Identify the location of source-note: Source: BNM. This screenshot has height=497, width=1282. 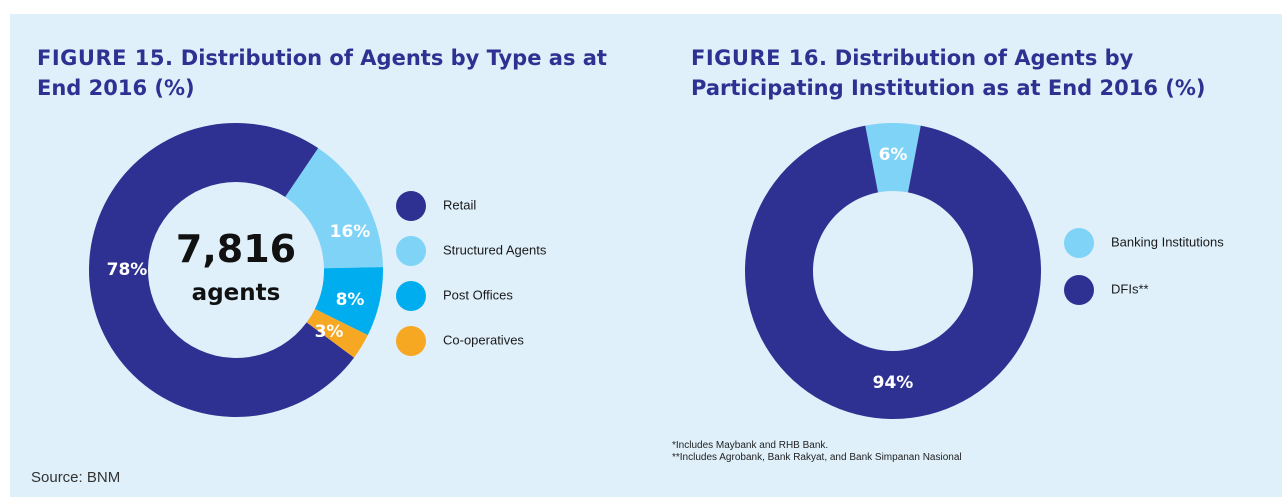
(76, 477).